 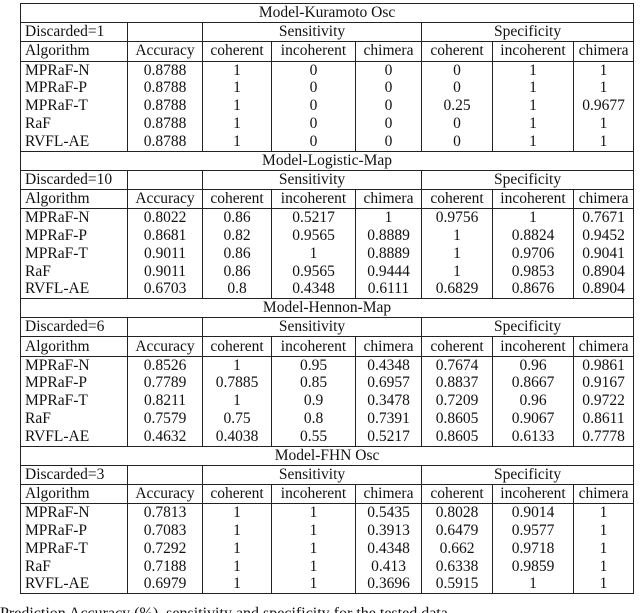 What do you see at coordinates (313, 365) in the screenshot?
I see `value-cell: 0.95` at bounding box center [313, 365].